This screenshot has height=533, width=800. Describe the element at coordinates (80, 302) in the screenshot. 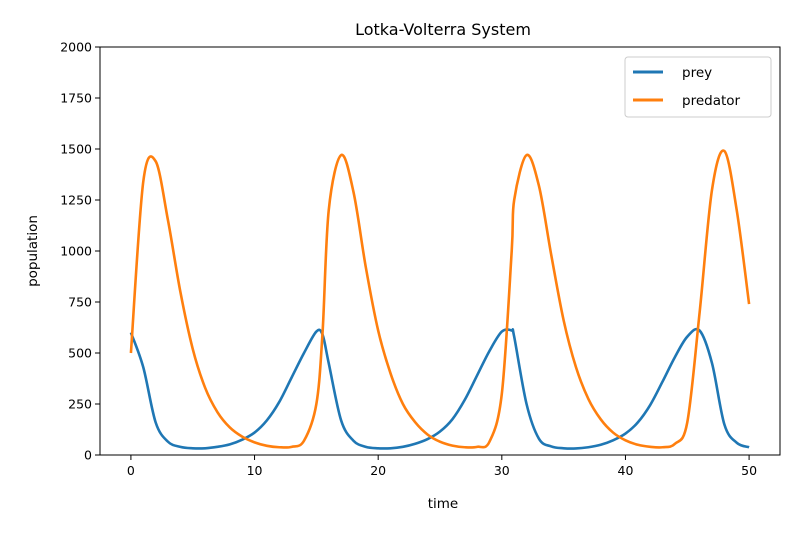

I see `y-tick-label: 750` at that location.